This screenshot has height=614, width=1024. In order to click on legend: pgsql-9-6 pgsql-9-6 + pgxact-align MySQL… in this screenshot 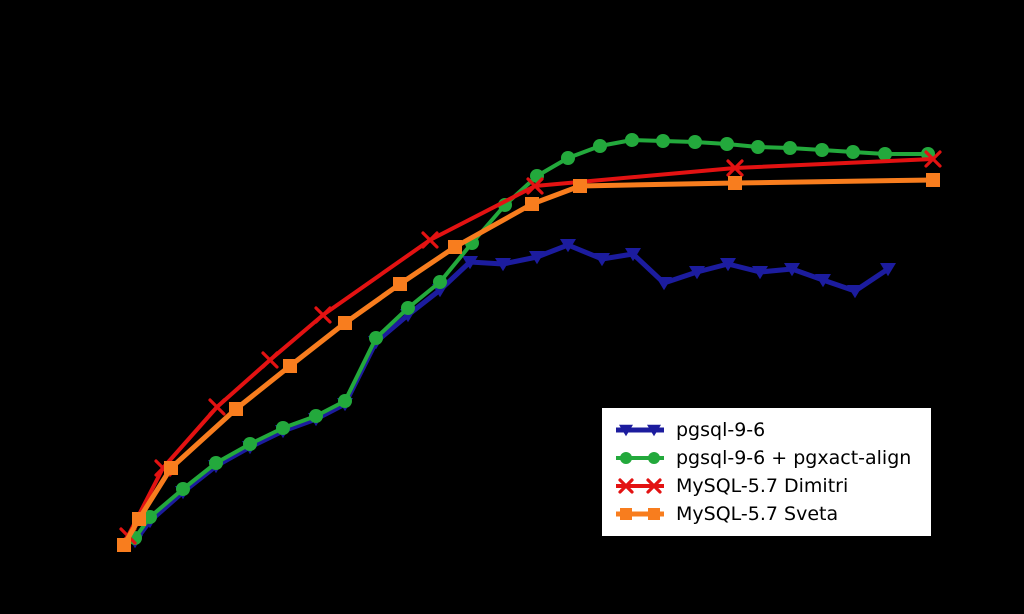, I will do `click(766, 472)`.